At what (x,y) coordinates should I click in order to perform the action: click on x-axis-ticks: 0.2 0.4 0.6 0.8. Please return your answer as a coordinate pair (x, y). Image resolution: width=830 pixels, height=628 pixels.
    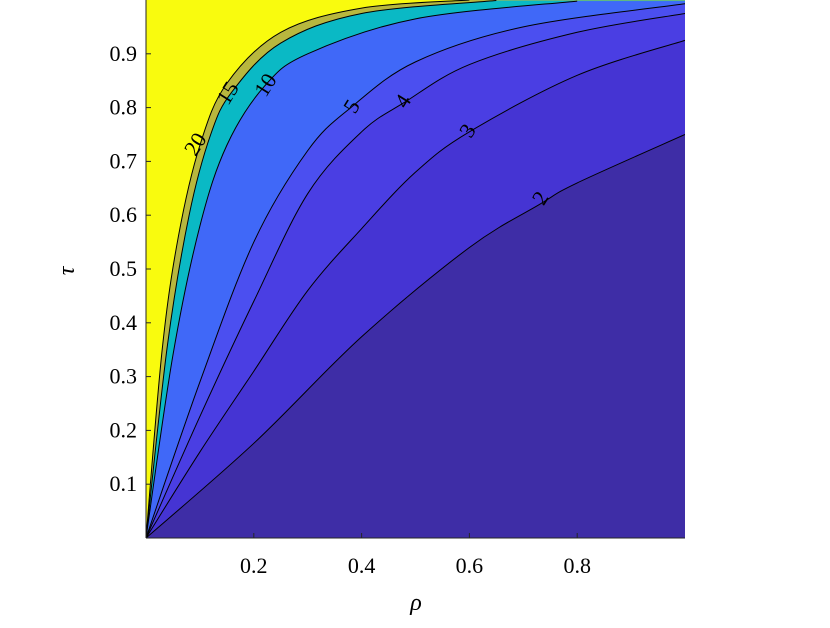
    Looking at the image, I should click on (415, 555).